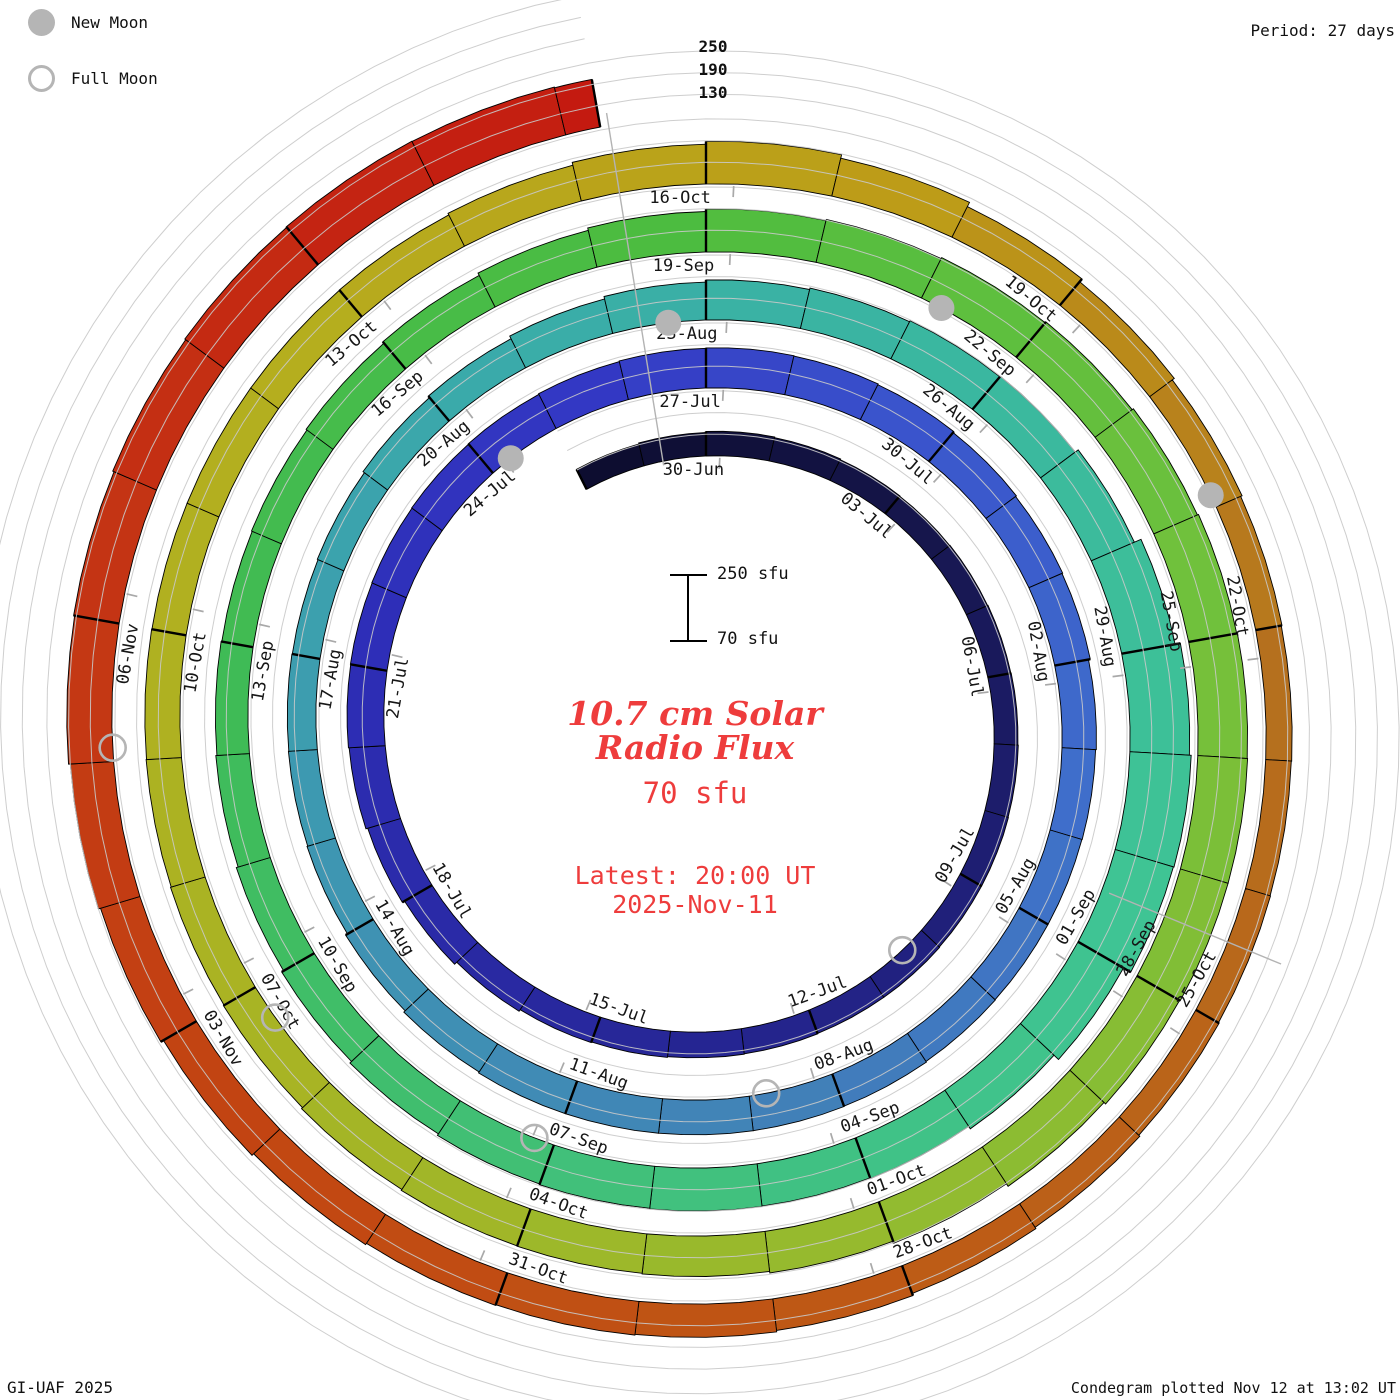 This screenshot has height=1400, width=1400. Describe the element at coordinates (713, 92) in the screenshot. I see `radial-scale-130: 130` at that location.